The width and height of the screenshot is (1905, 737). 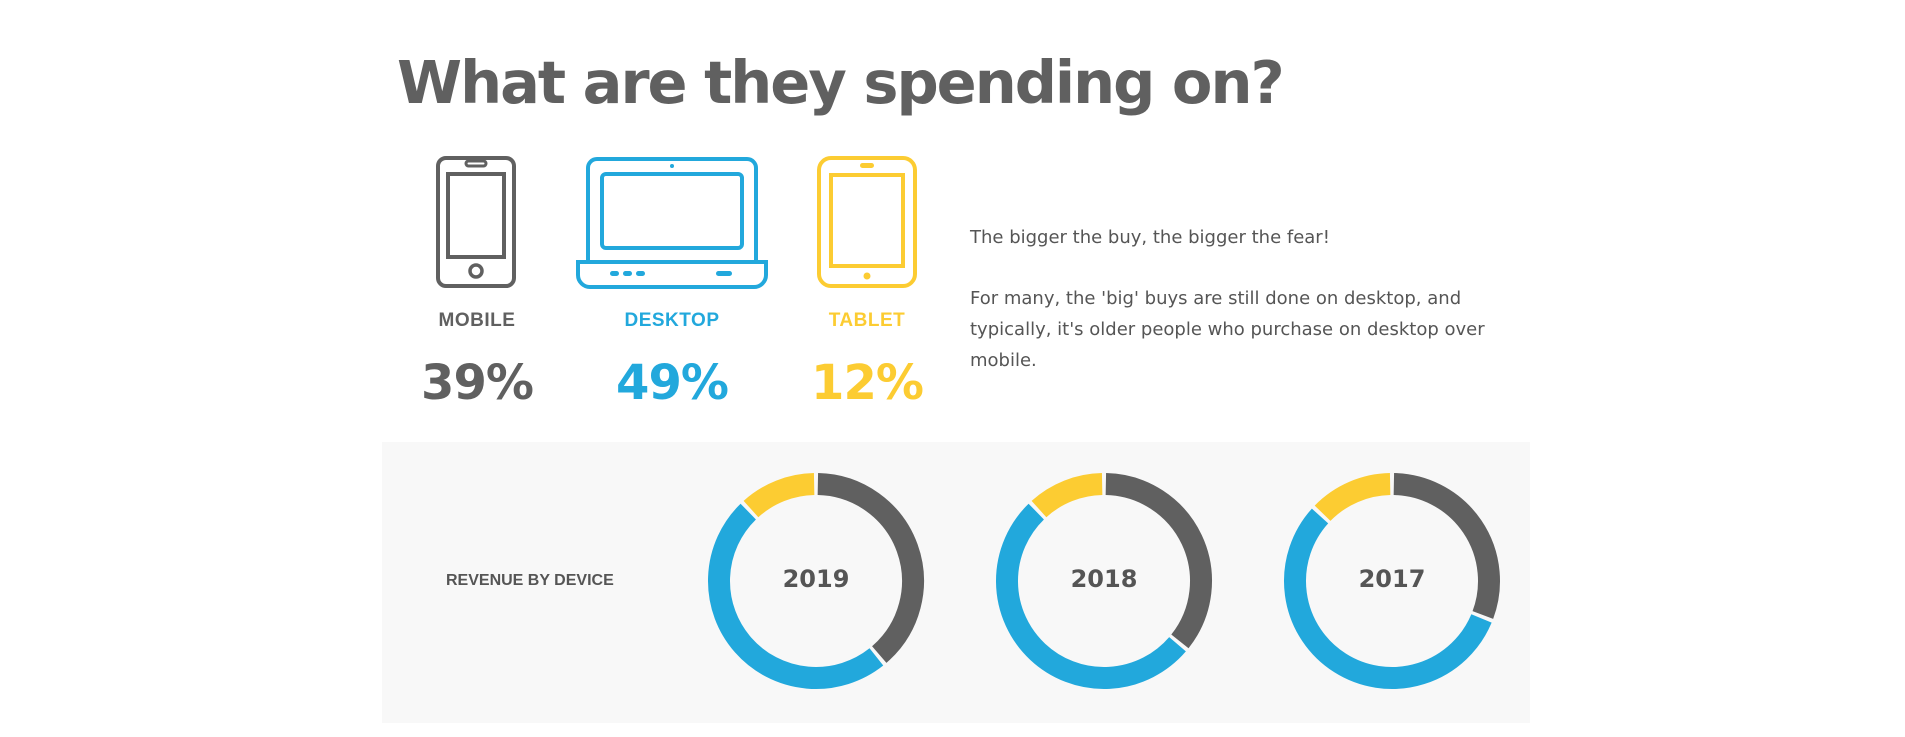 I want to click on page-title: What are they spending on?, so click(x=841, y=82).